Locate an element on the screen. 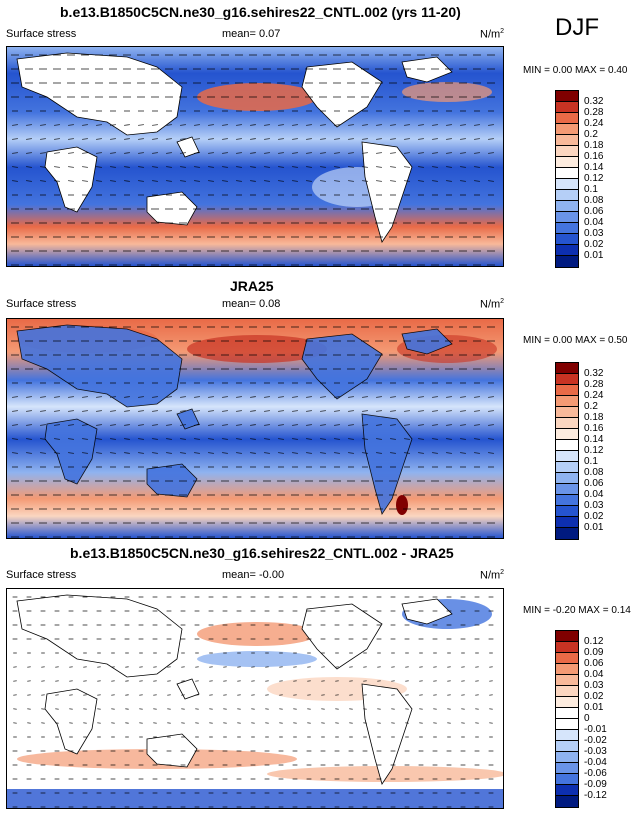 This screenshot has width=642, height=817. panel-3-colorbar is located at coordinates (567, 719).